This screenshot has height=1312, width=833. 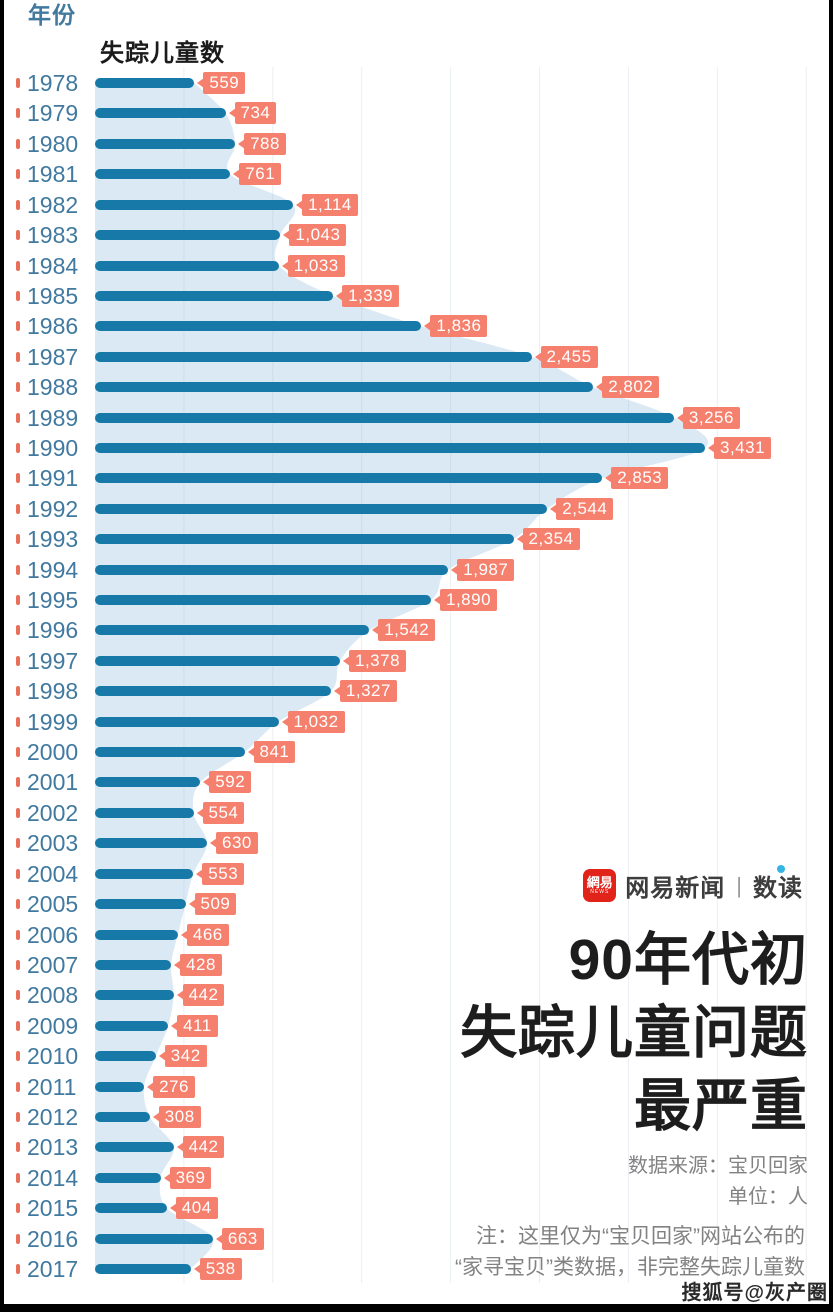 I want to click on value-label-text: 538, so click(x=220, y=1269).